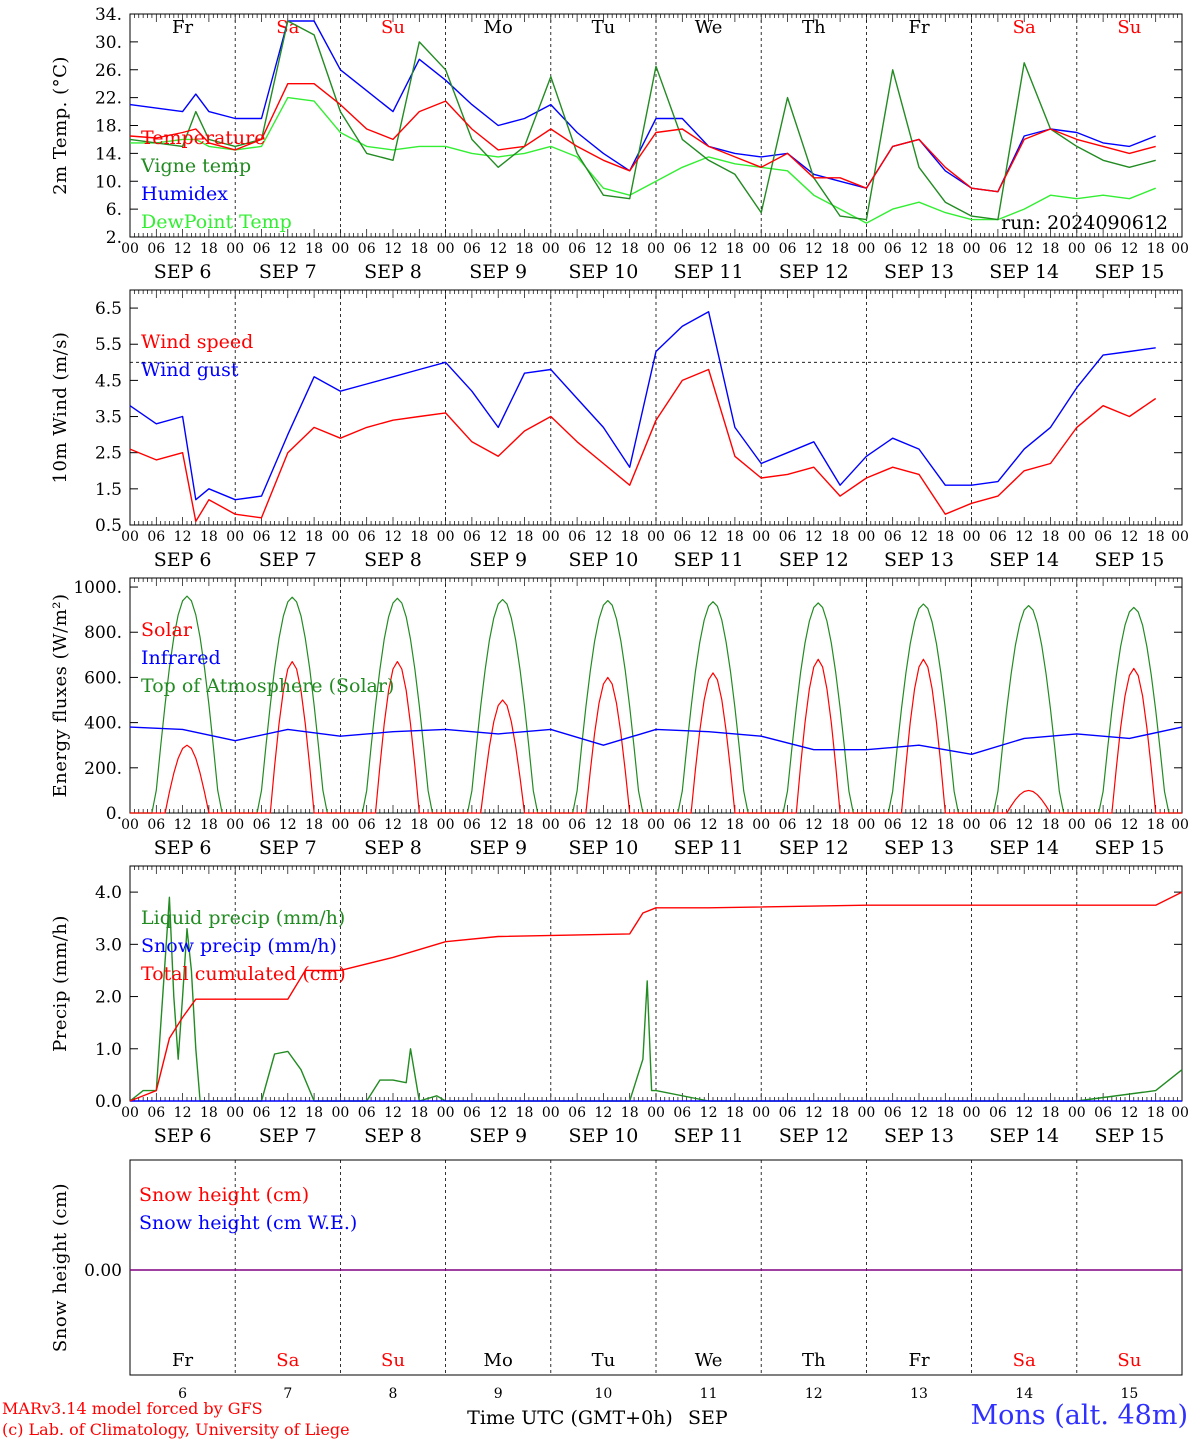 The image size is (1194, 1440). What do you see at coordinates (243, 974) in the screenshot?
I see `legend-entry: Total cumulated (cm)` at bounding box center [243, 974].